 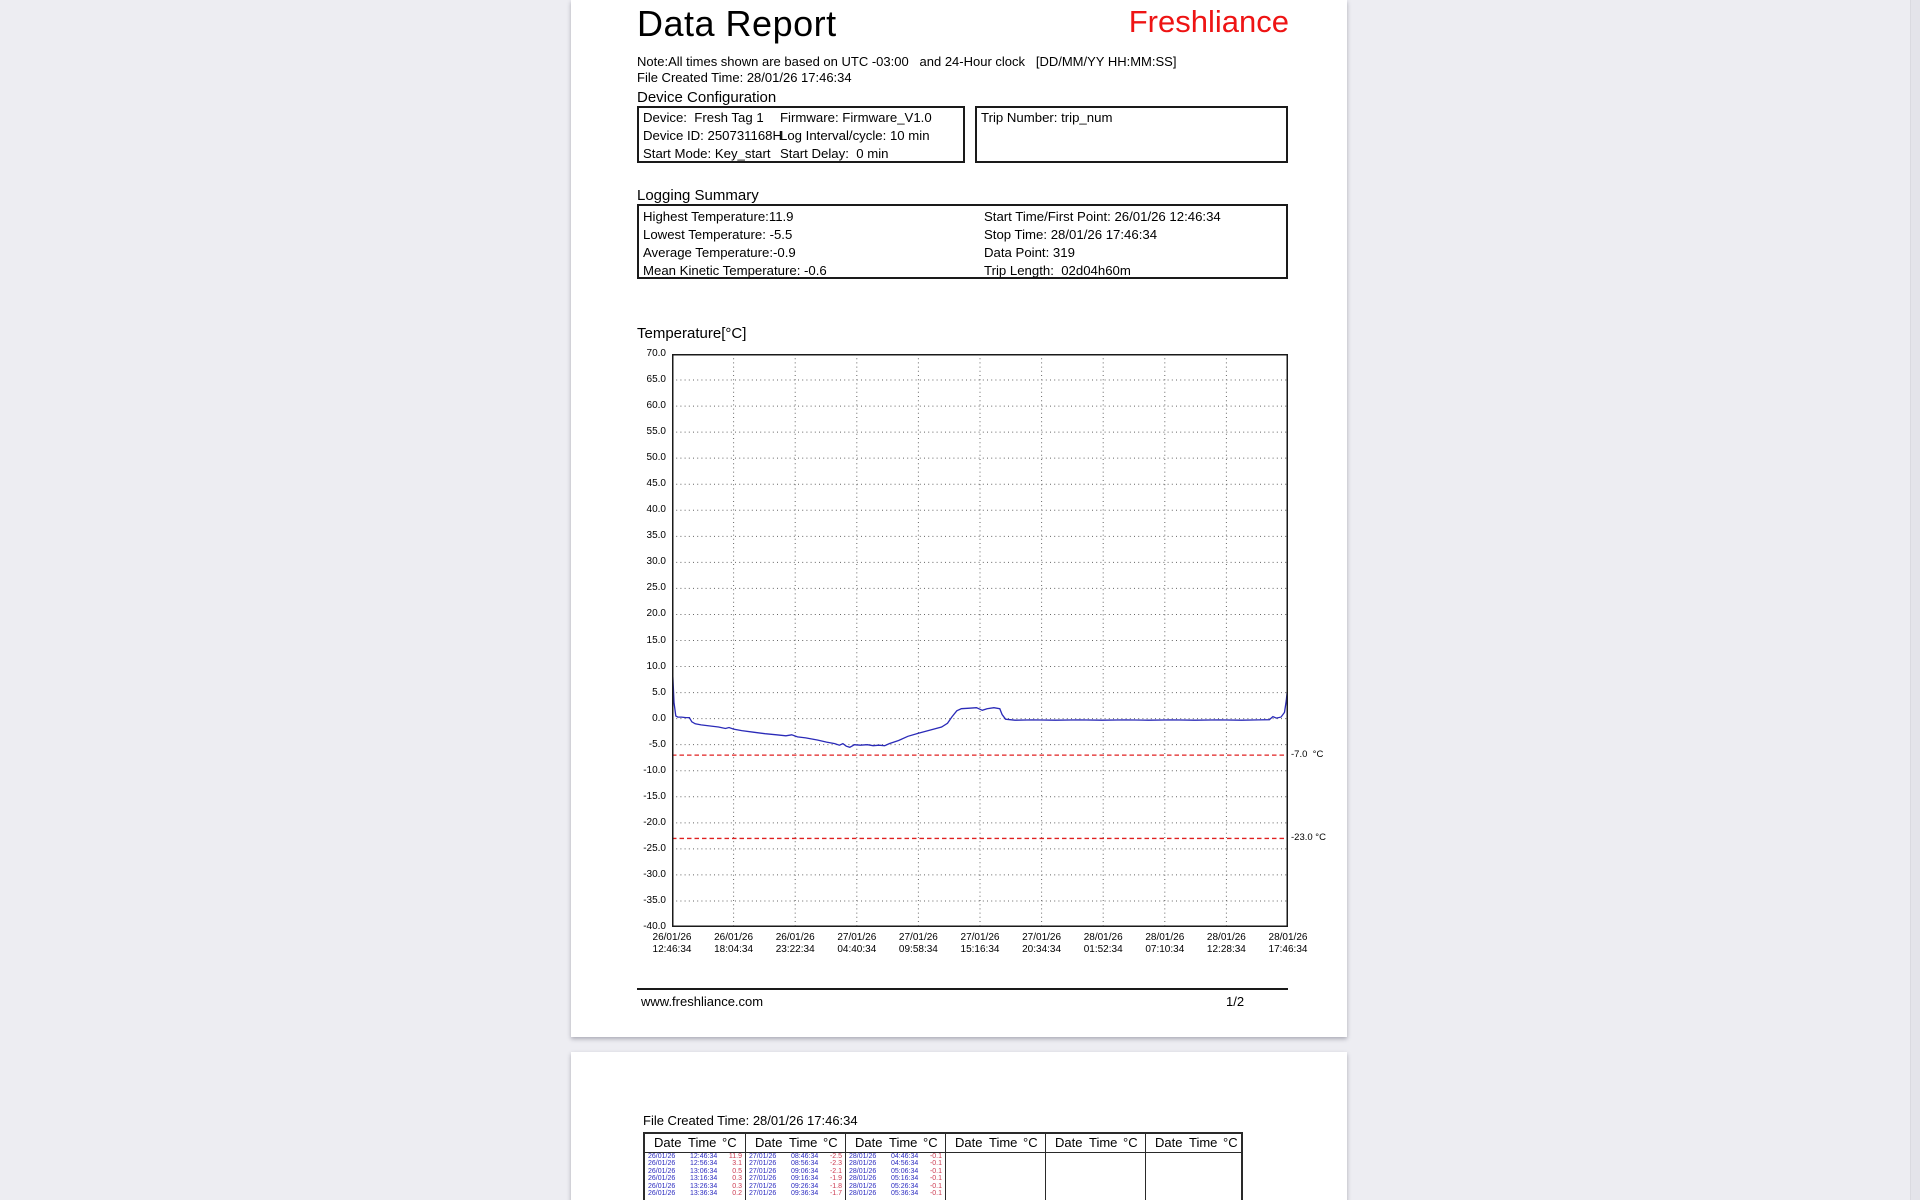 What do you see at coordinates (1288, 949) in the screenshot?
I see `x-tick-time: 17:46:34` at bounding box center [1288, 949].